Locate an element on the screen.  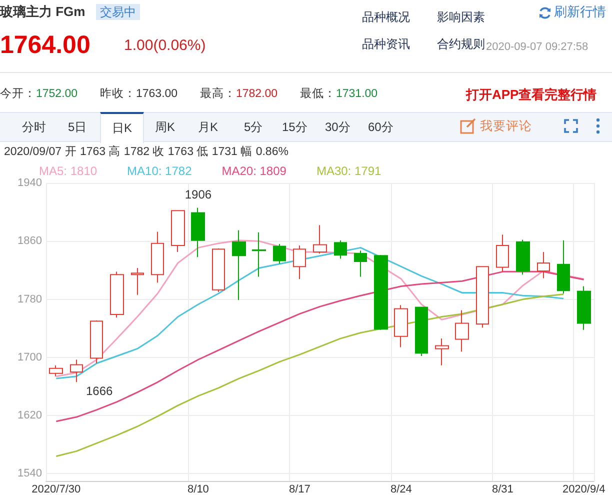
text: 2020/09/07 开 1763 高 1782 收 1763 低 1731 幅 0.86% is located at coordinates (146, 153).